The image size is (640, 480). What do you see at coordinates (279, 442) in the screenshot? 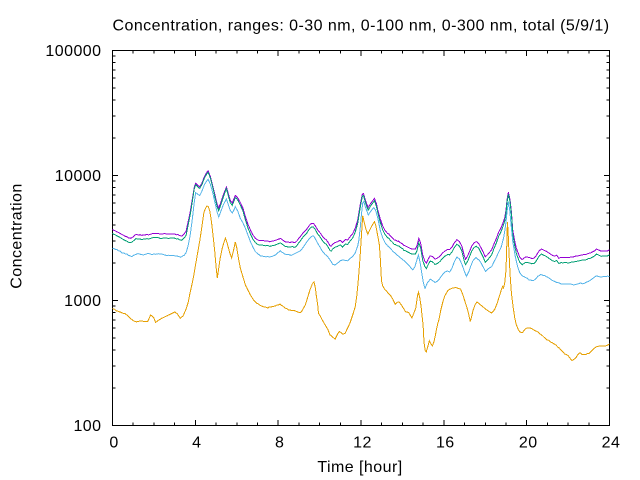
I see `svg-text: 8` at bounding box center [279, 442].